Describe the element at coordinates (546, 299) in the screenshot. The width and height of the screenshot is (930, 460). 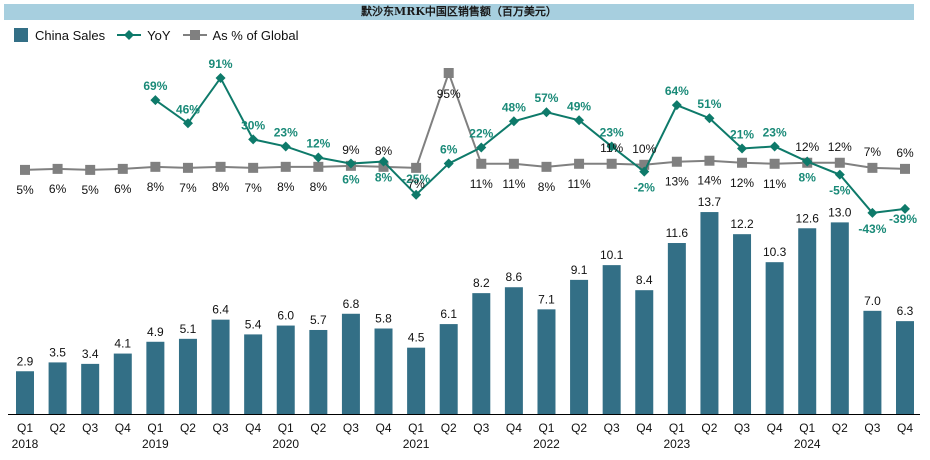
I see `bar-value-label: 7.1` at that location.